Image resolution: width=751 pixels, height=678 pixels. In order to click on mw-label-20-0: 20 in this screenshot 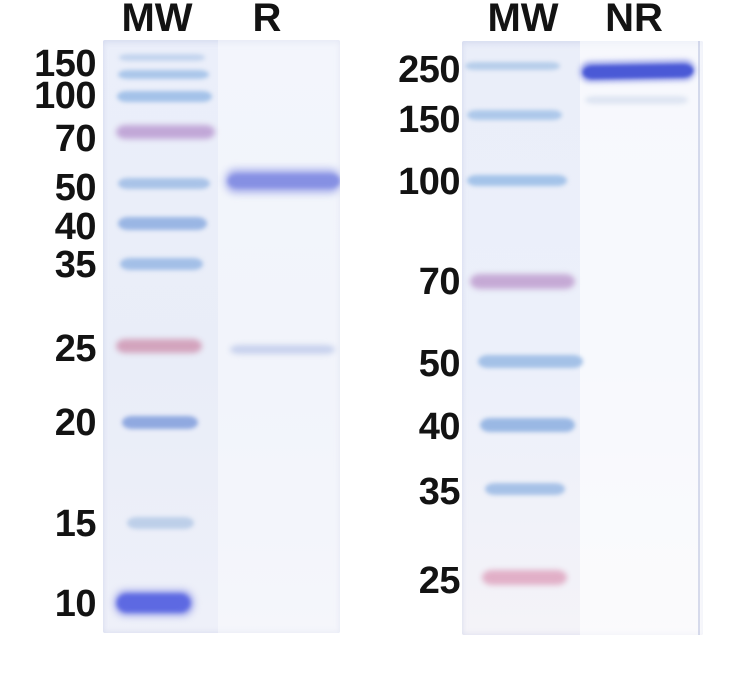, I will do `click(75, 423)`.